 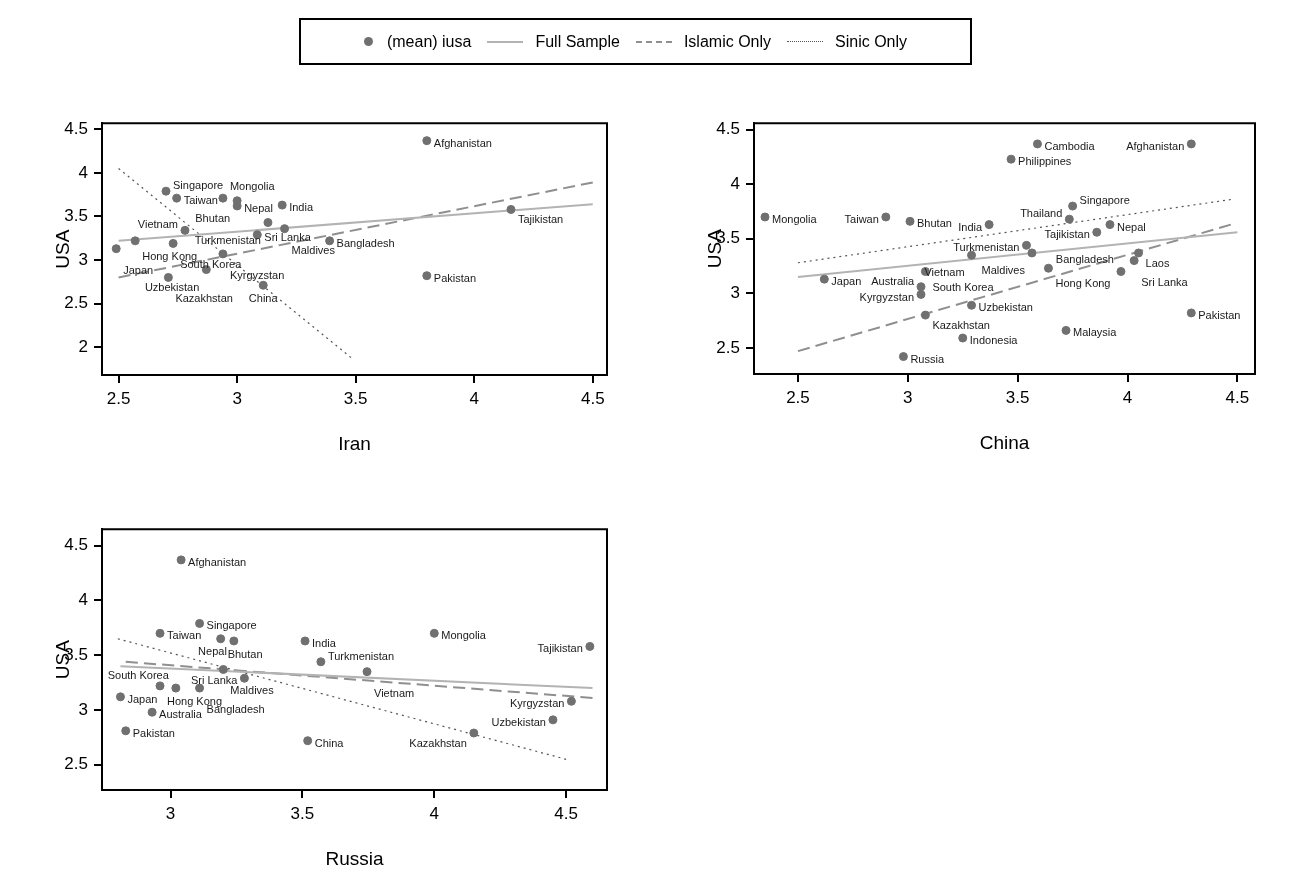 What do you see at coordinates (83, 259) in the screenshot?
I see `y-tick-label: 3` at bounding box center [83, 259].